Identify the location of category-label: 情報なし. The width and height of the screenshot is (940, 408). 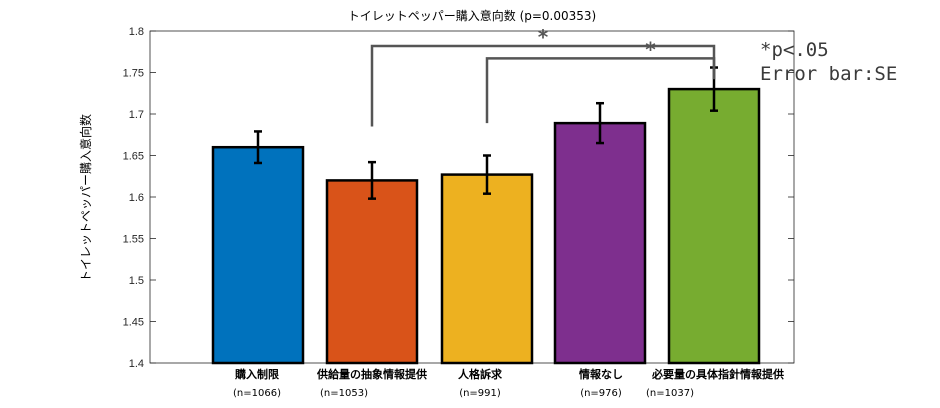
(601, 374).